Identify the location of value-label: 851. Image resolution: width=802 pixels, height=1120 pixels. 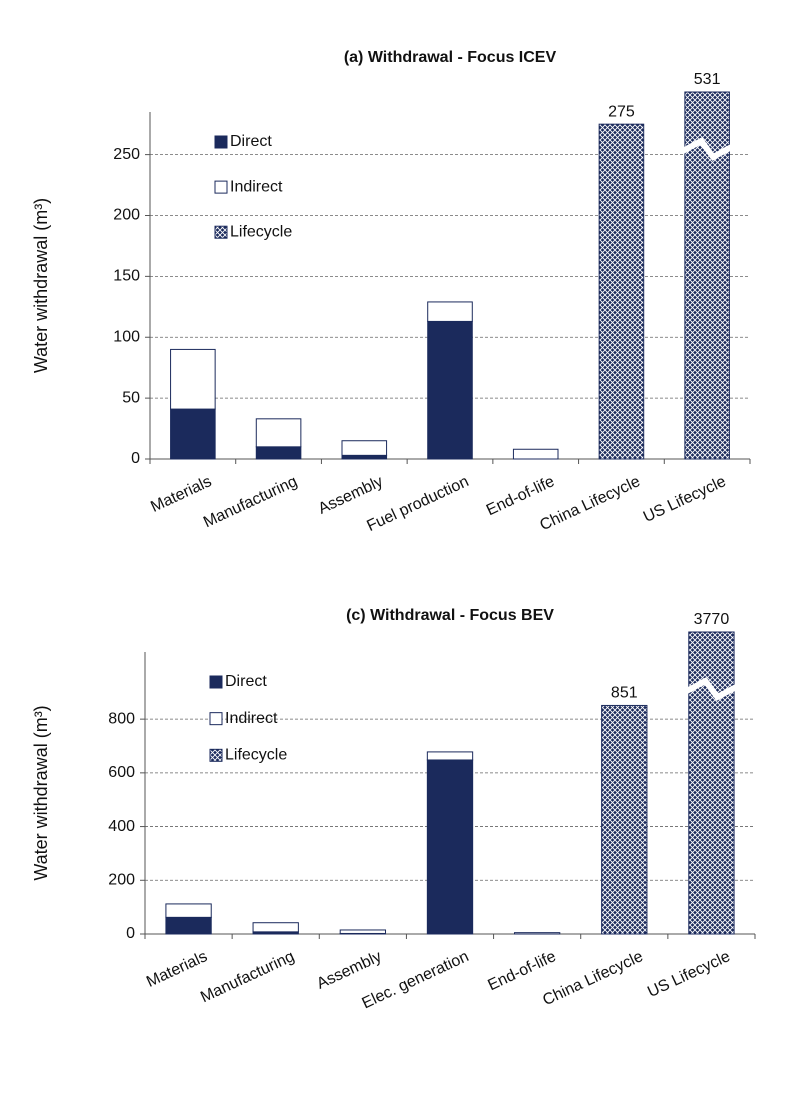
(624, 693).